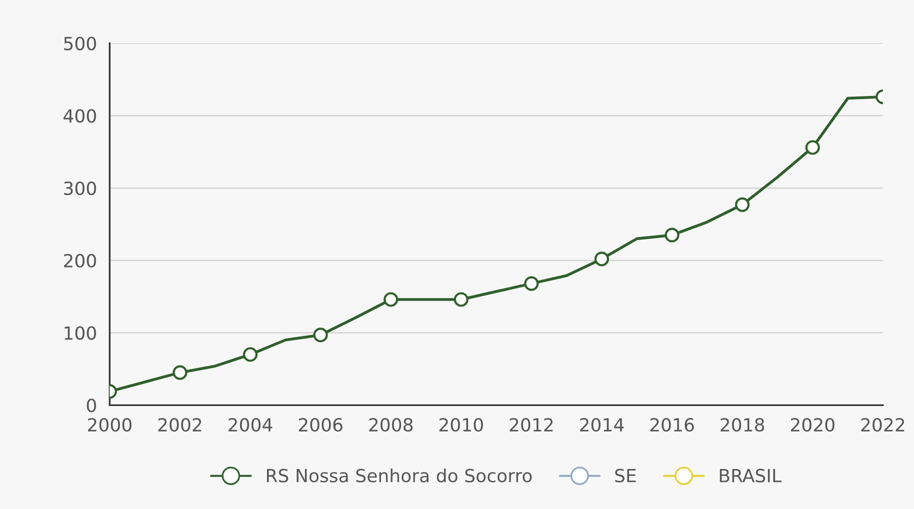  What do you see at coordinates (882, 425) in the screenshot?
I see `x-tick-label: 2022` at bounding box center [882, 425].